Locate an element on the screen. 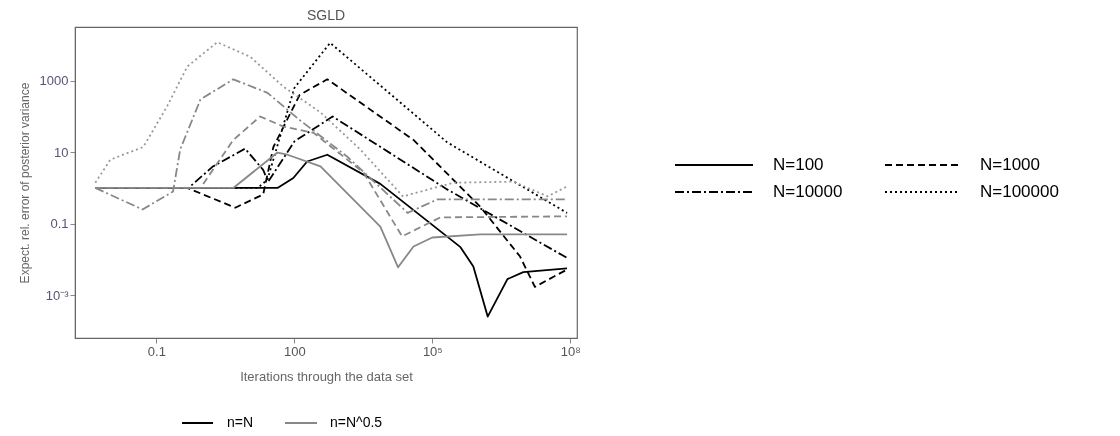  x-tick-label: 10⁵ is located at coordinates (432, 351).